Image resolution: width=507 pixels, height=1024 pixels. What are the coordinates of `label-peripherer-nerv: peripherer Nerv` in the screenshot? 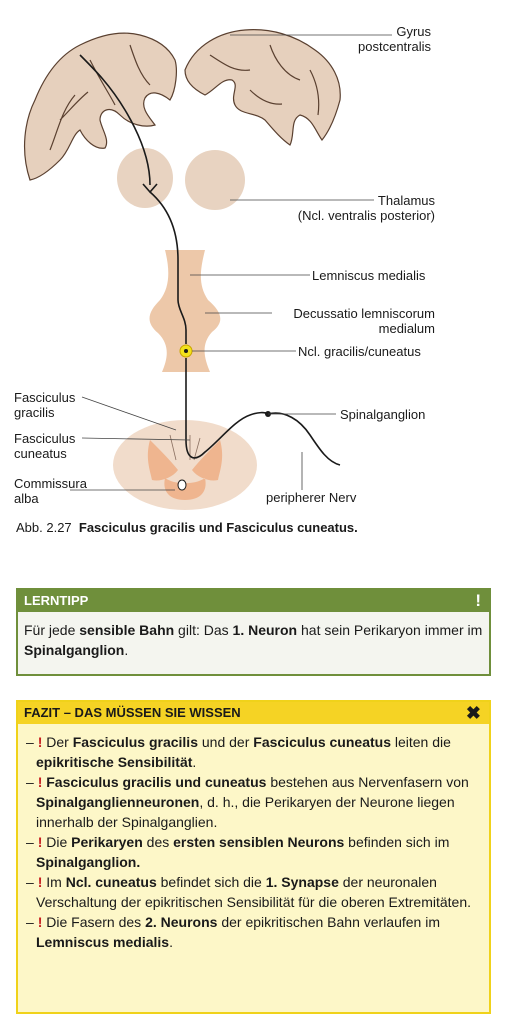 It's located at (311, 497).